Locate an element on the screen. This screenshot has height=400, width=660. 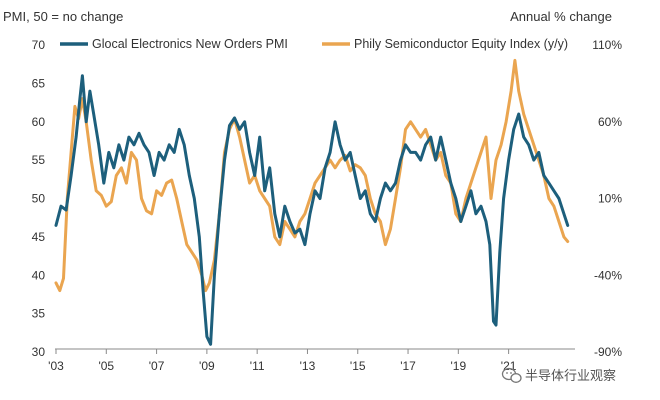
right-tick-label: 10% is located at coordinates (610, 199).